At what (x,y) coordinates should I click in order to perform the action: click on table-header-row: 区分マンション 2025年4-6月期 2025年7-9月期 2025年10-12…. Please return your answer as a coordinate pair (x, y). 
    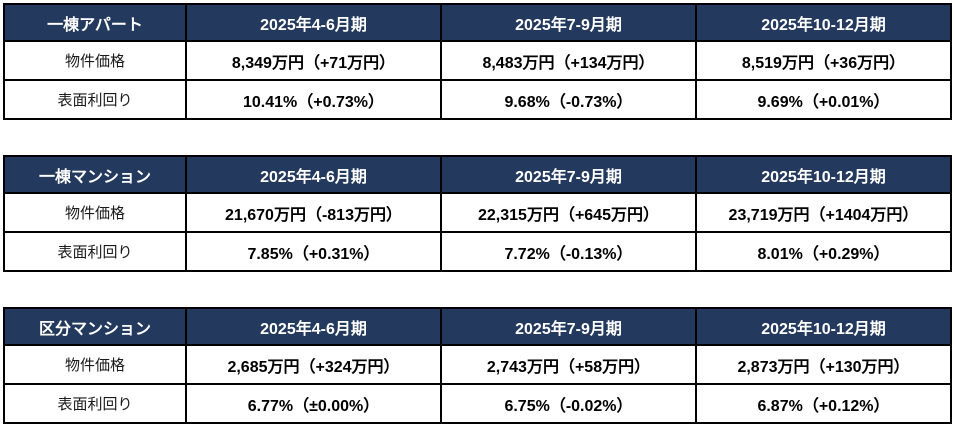
    Looking at the image, I should click on (477, 326).